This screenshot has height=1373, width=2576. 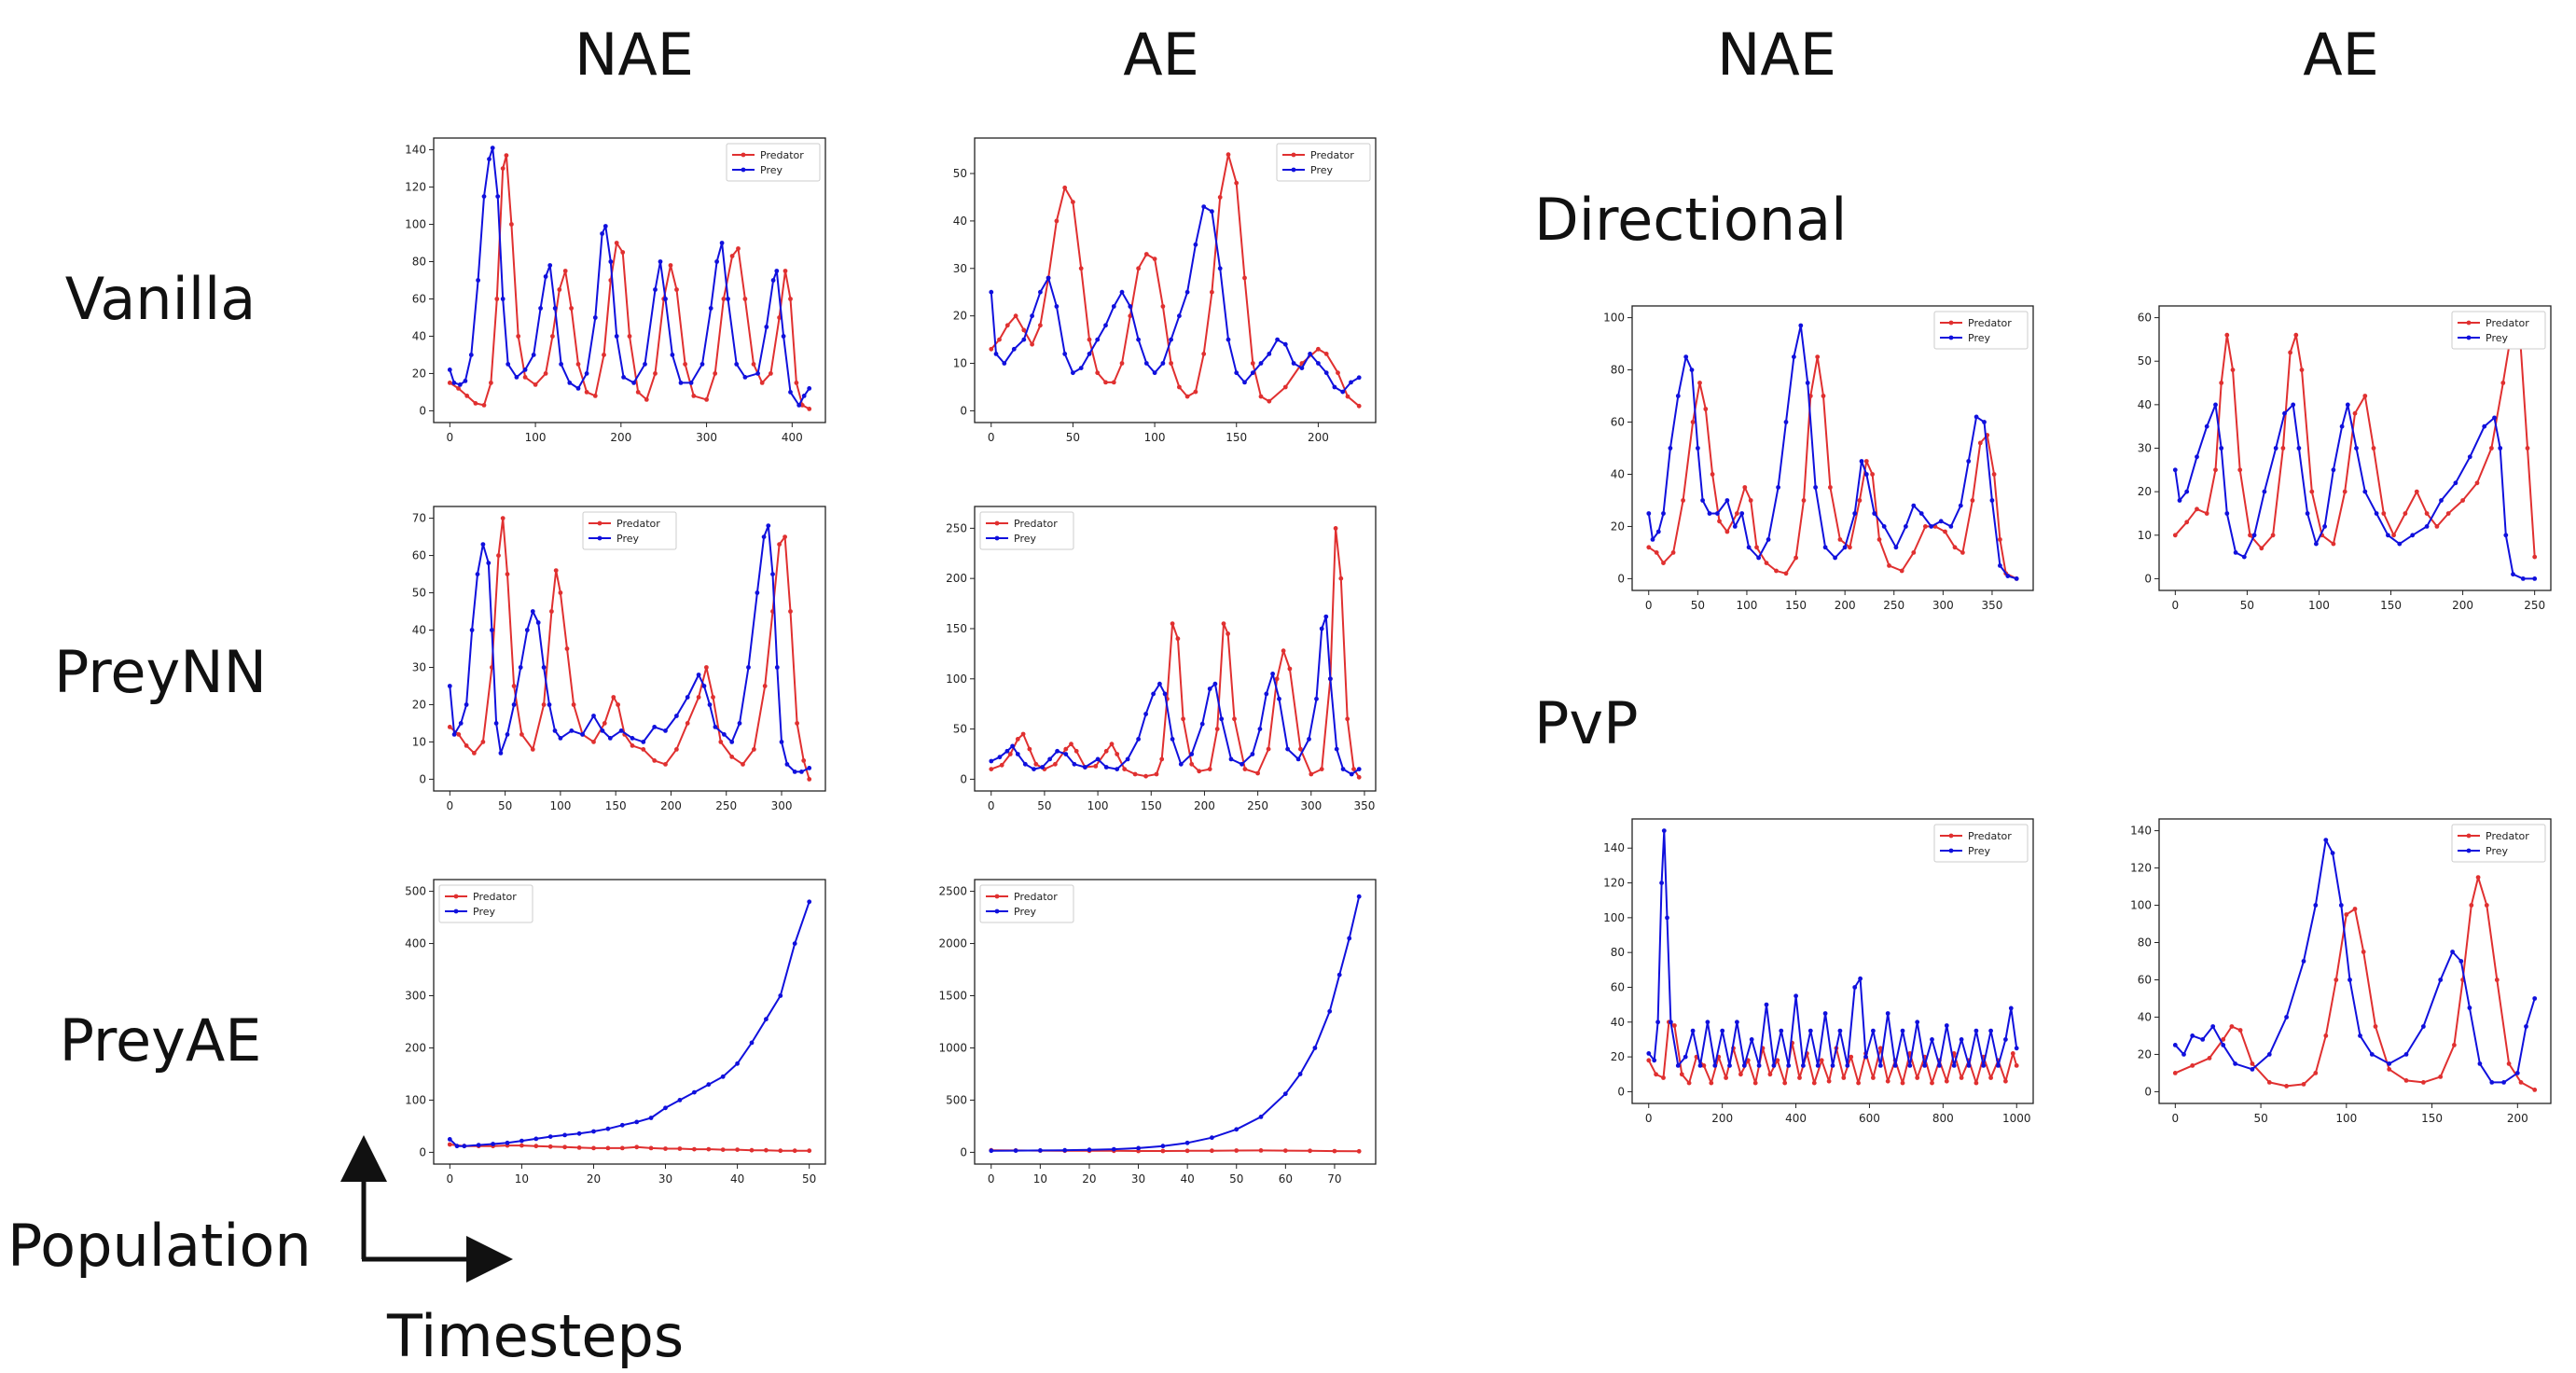 I want to click on x-tick-label: 300, so click(x=1311, y=805).